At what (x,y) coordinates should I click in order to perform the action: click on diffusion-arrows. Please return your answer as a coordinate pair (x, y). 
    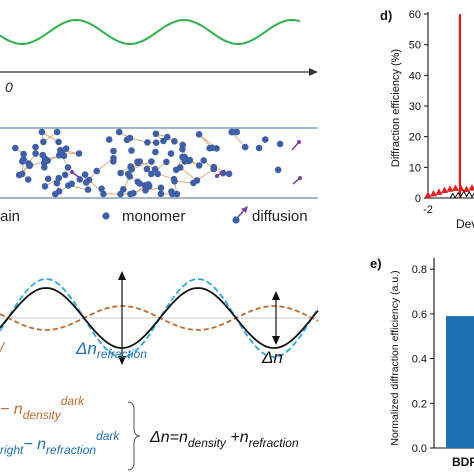
    Looking at the image, I should click on (186, 162).